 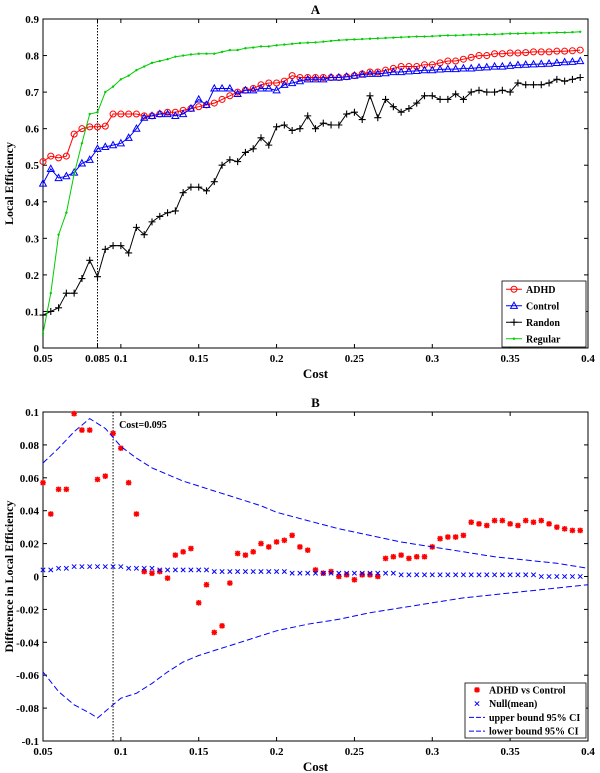 What do you see at coordinates (316, 9) in the screenshot?
I see `chart-title: A` at bounding box center [316, 9].